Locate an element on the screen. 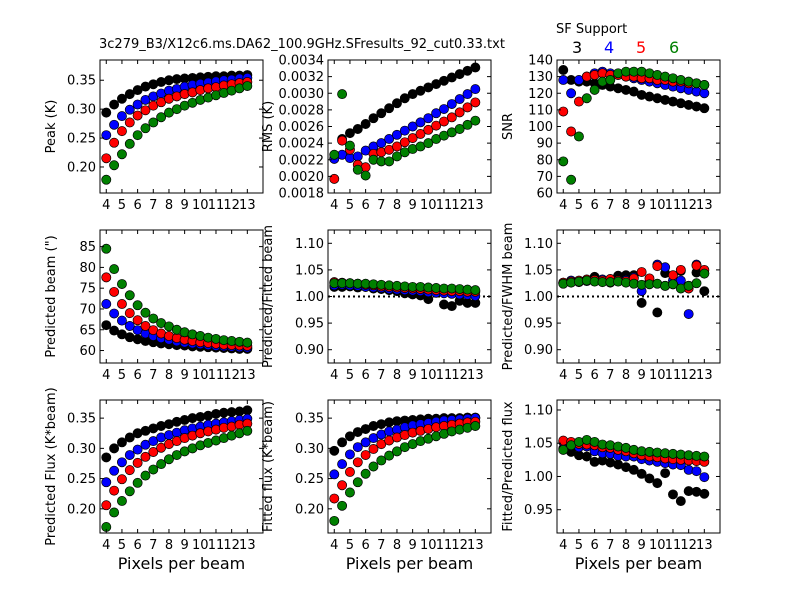  y-tick-label: 0.20 is located at coordinates (309, 509).